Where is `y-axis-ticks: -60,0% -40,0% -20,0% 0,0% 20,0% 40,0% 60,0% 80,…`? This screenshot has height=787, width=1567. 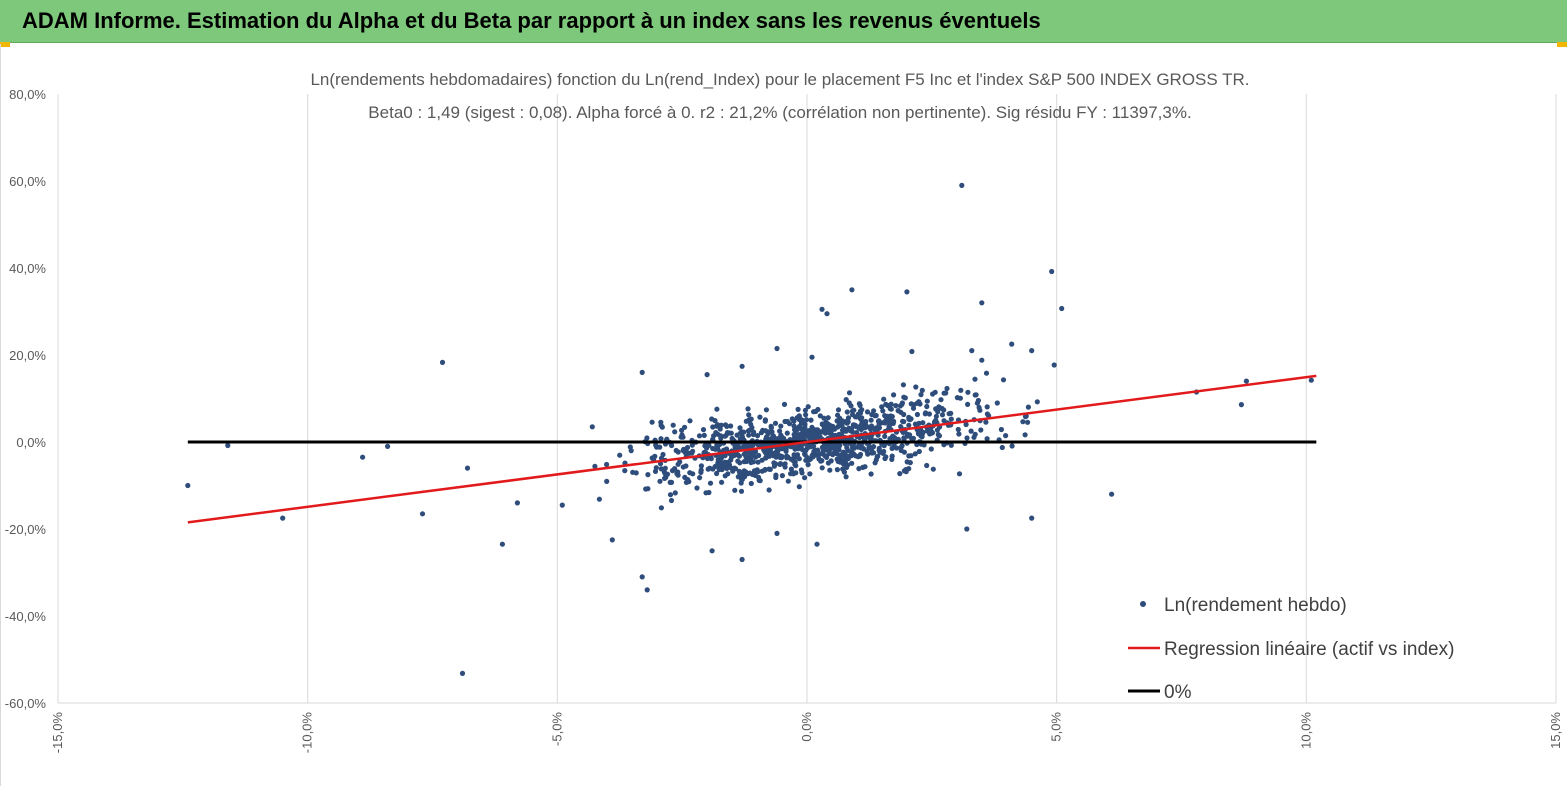
y-axis-ticks: -60,0% -40,0% -20,0% 0,0% 20,0% 40,0% 60,0% 80,… is located at coordinates (26, 399).